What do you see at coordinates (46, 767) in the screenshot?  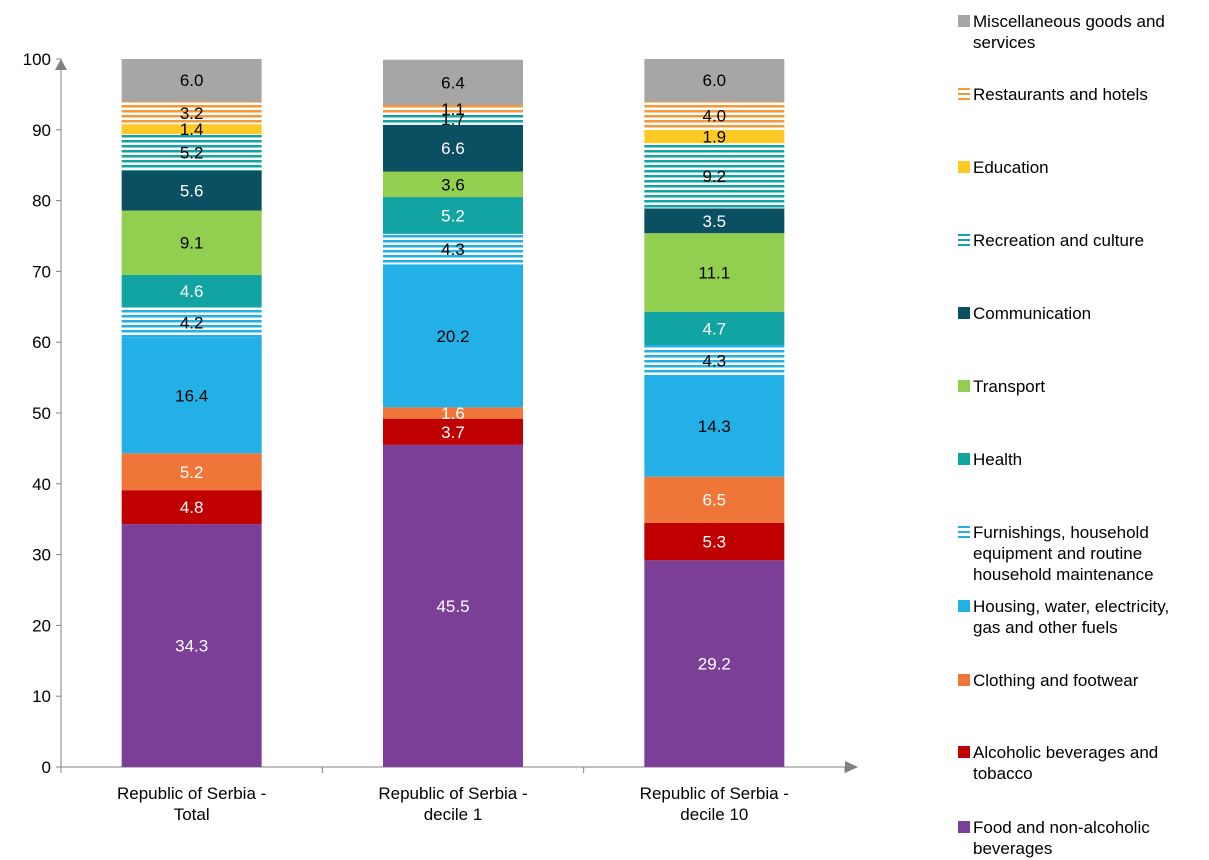 I see `y-tick-label: 0` at bounding box center [46, 767].